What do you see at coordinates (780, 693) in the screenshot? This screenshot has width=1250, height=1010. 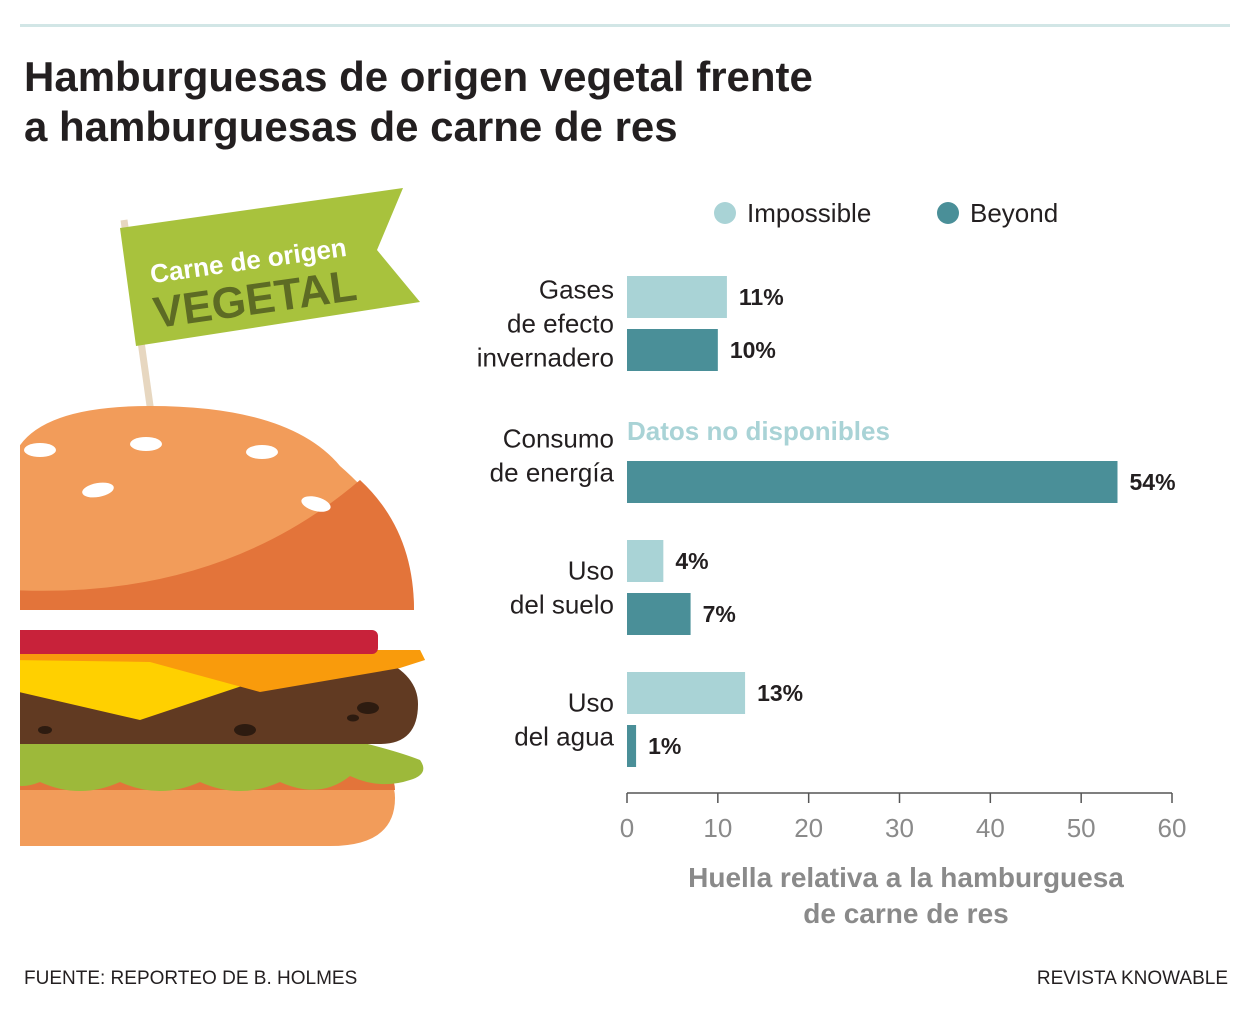 I see `bar-value-label: 13%` at bounding box center [780, 693].